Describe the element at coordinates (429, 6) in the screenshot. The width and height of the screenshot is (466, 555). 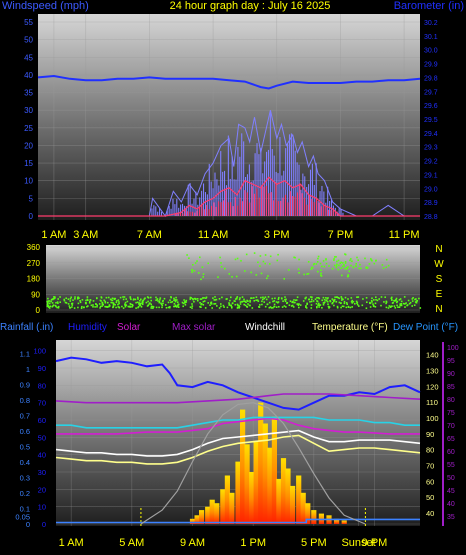
I see `barometer-axis-label: Barometer (in)` at that location.